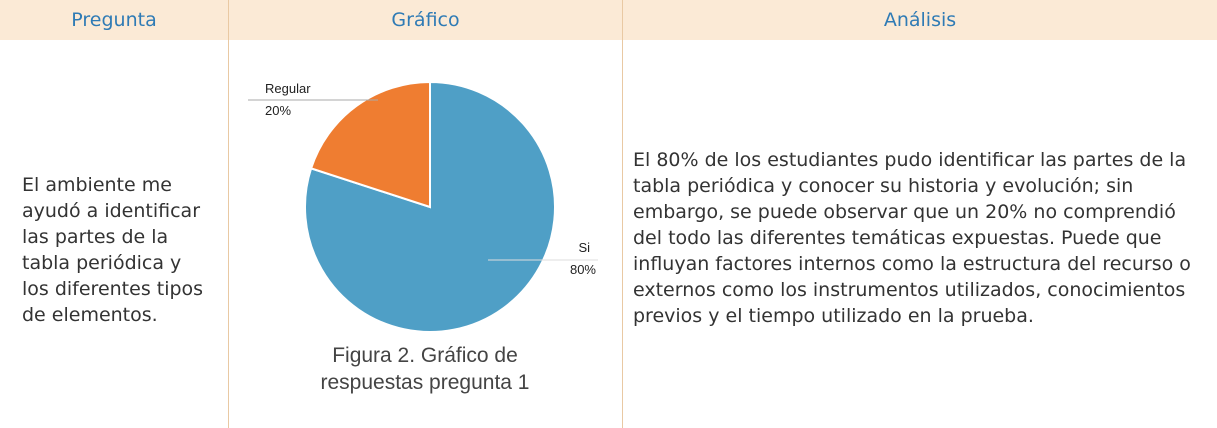  What do you see at coordinates (114, 20) in the screenshot?
I see `header-cell: Pregunta` at bounding box center [114, 20].